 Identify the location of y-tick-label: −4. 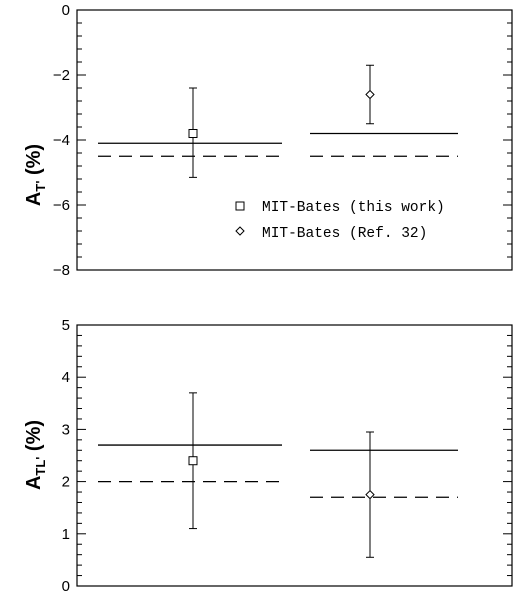
(61, 140).